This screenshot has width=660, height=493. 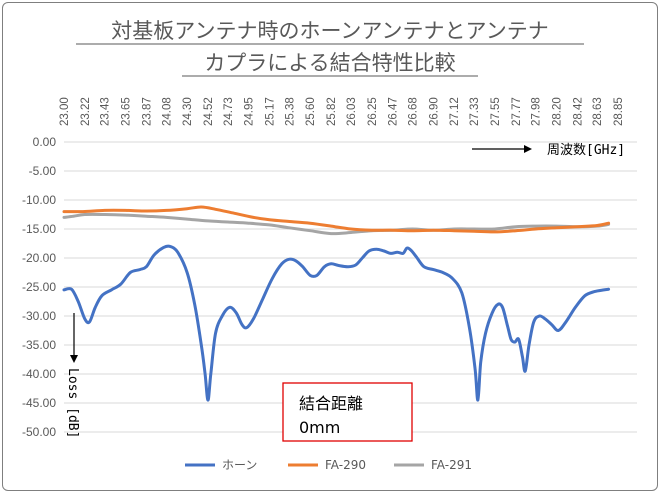 I want to click on y-tick-label: -25.00, so click(x=39, y=287).